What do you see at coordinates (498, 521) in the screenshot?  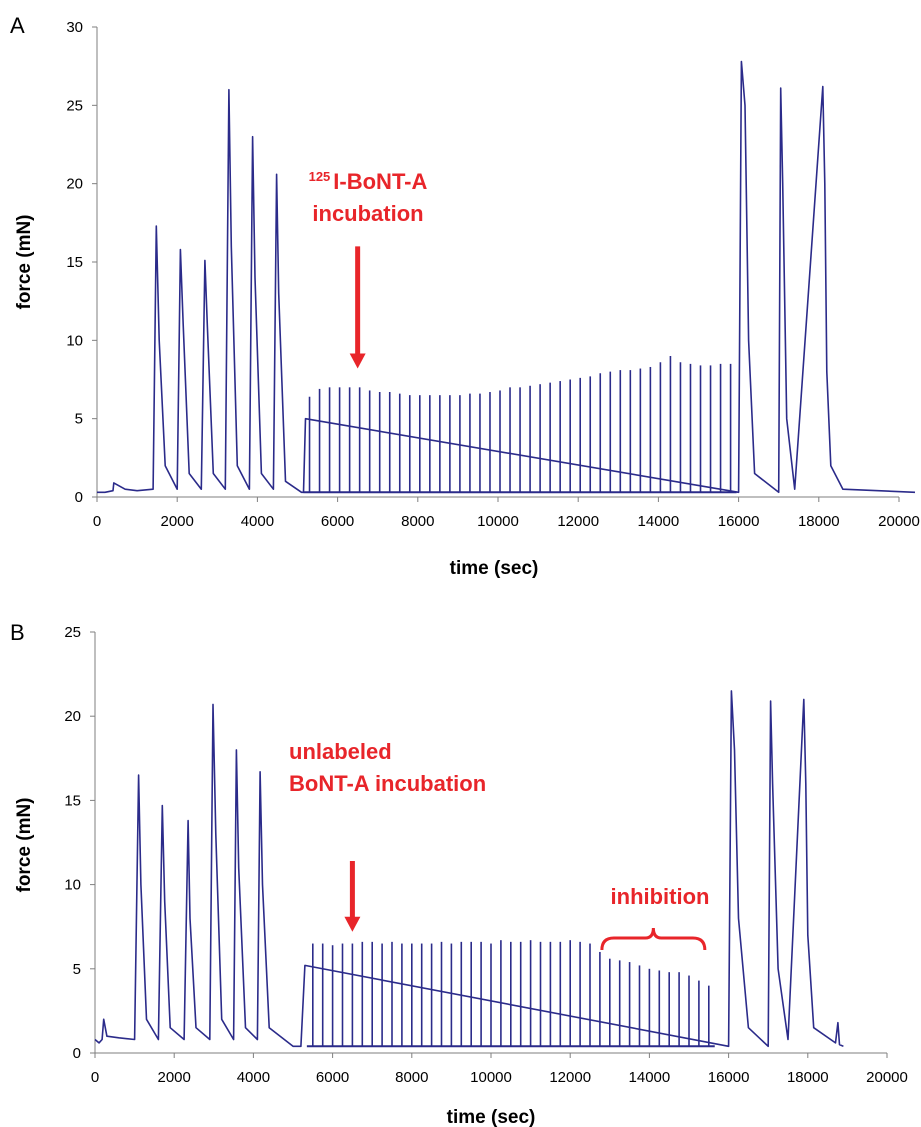 I see `panel-a-x-tick-label: 10000` at bounding box center [498, 521].